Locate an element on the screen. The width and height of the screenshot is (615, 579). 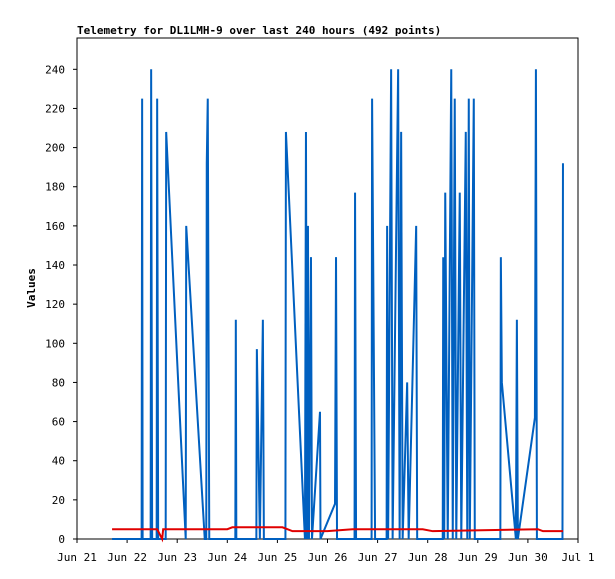
y-axis-label: Values is located at coordinates (31, 288).